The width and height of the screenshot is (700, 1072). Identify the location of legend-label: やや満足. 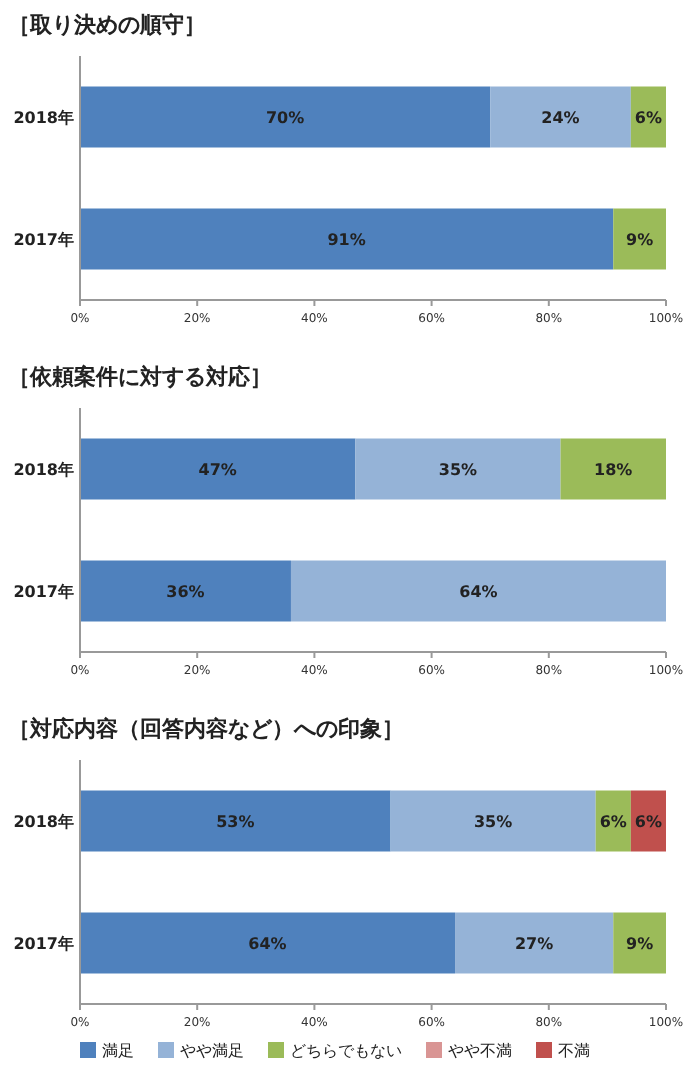
(212, 1051).